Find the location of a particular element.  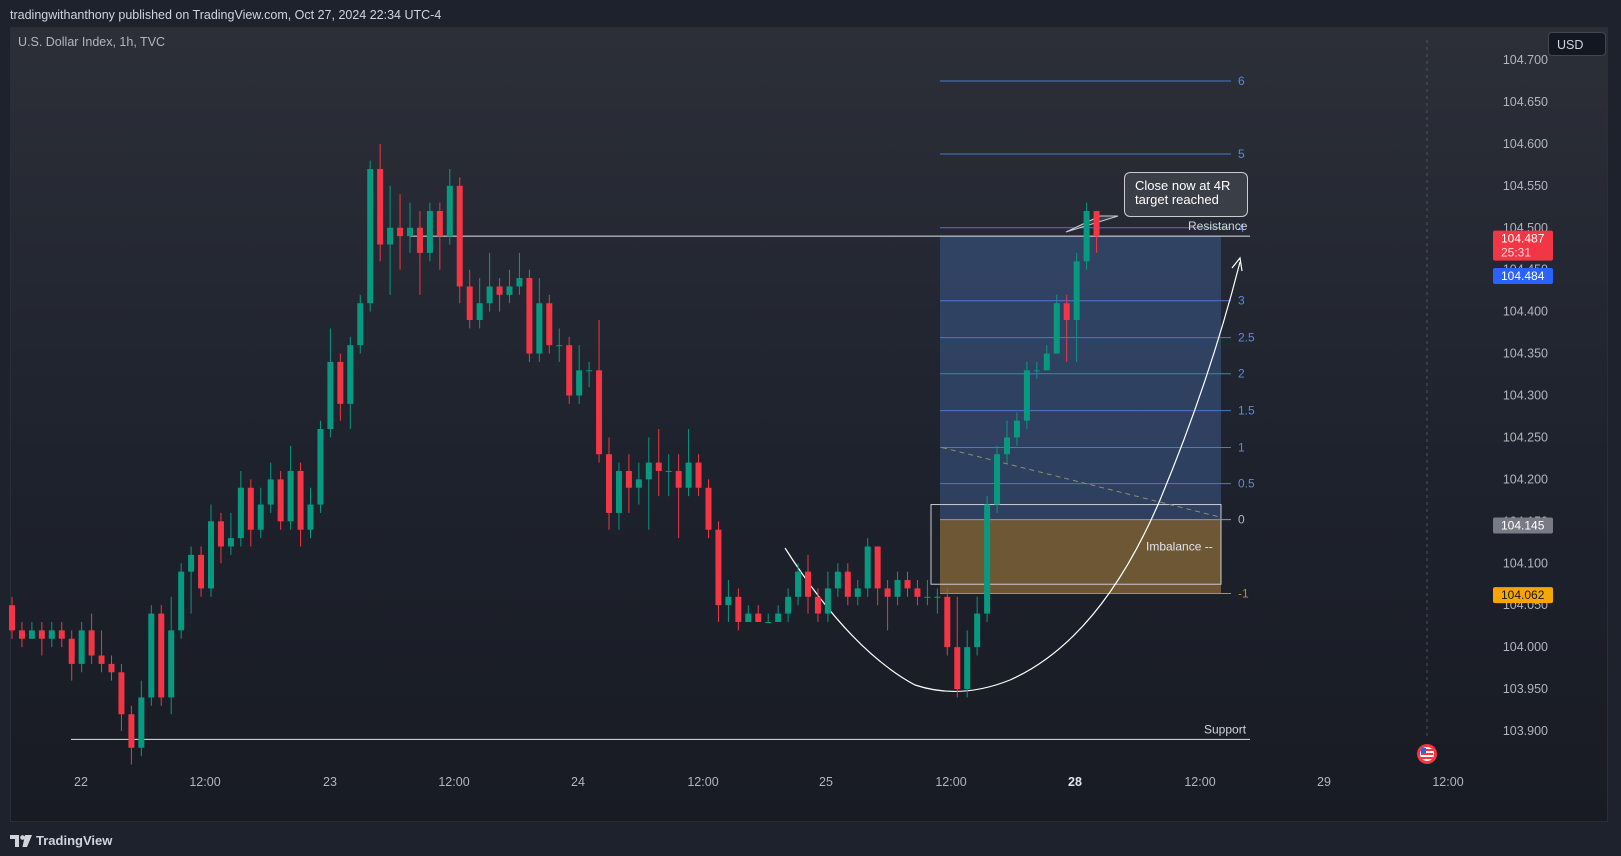

tradingview-logo: TradingView is located at coordinates (61, 840).